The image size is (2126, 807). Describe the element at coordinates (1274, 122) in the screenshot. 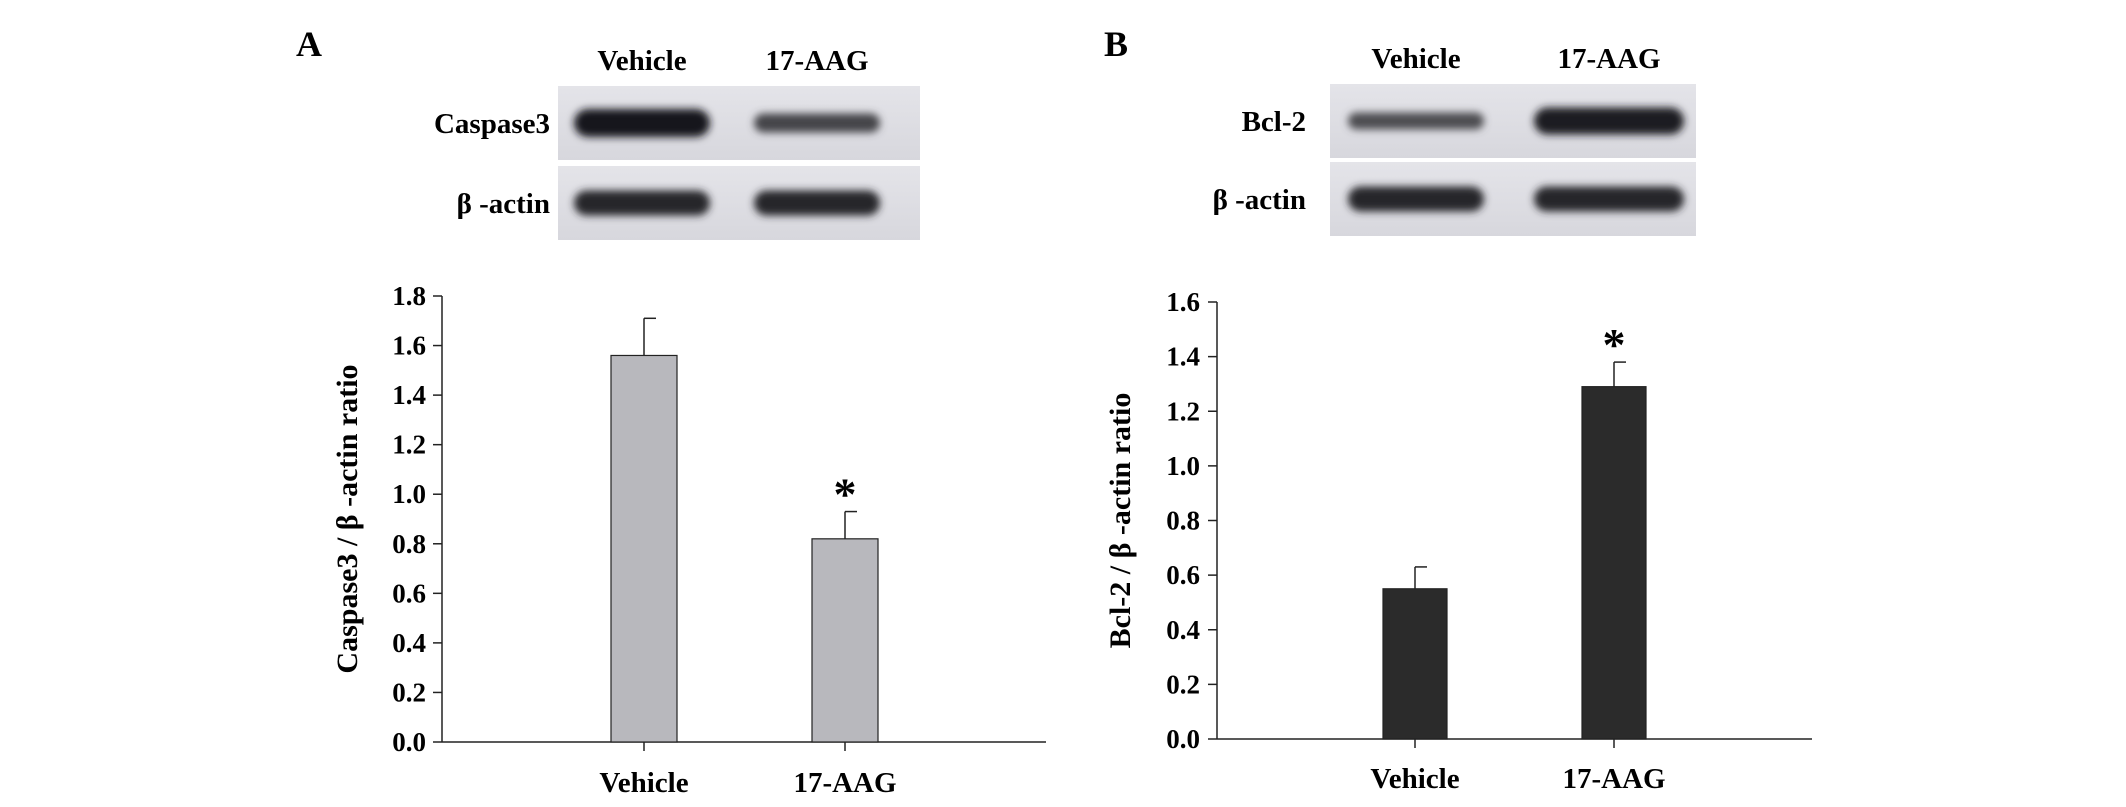

I see `blot-row-label-0: Bcl-2` at that location.